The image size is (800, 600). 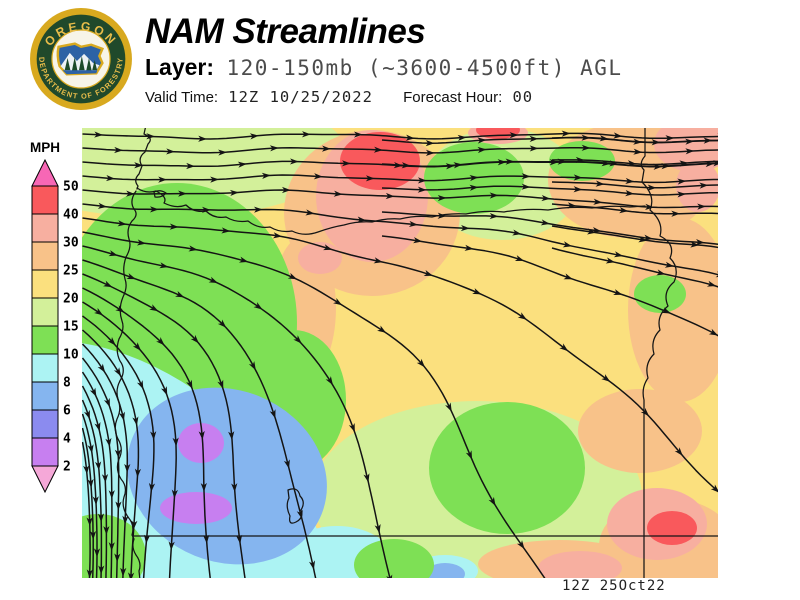 I want to click on layer-label: Layer:, so click(x=180, y=67).